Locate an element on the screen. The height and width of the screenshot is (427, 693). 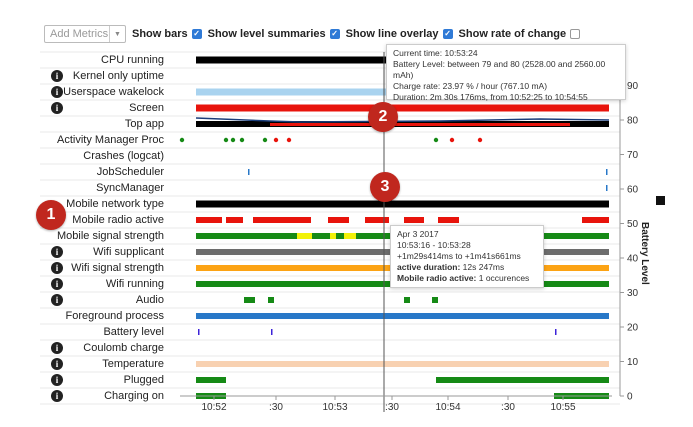
y-axis-tick-label: 40 is located at coordinates (633, 259).